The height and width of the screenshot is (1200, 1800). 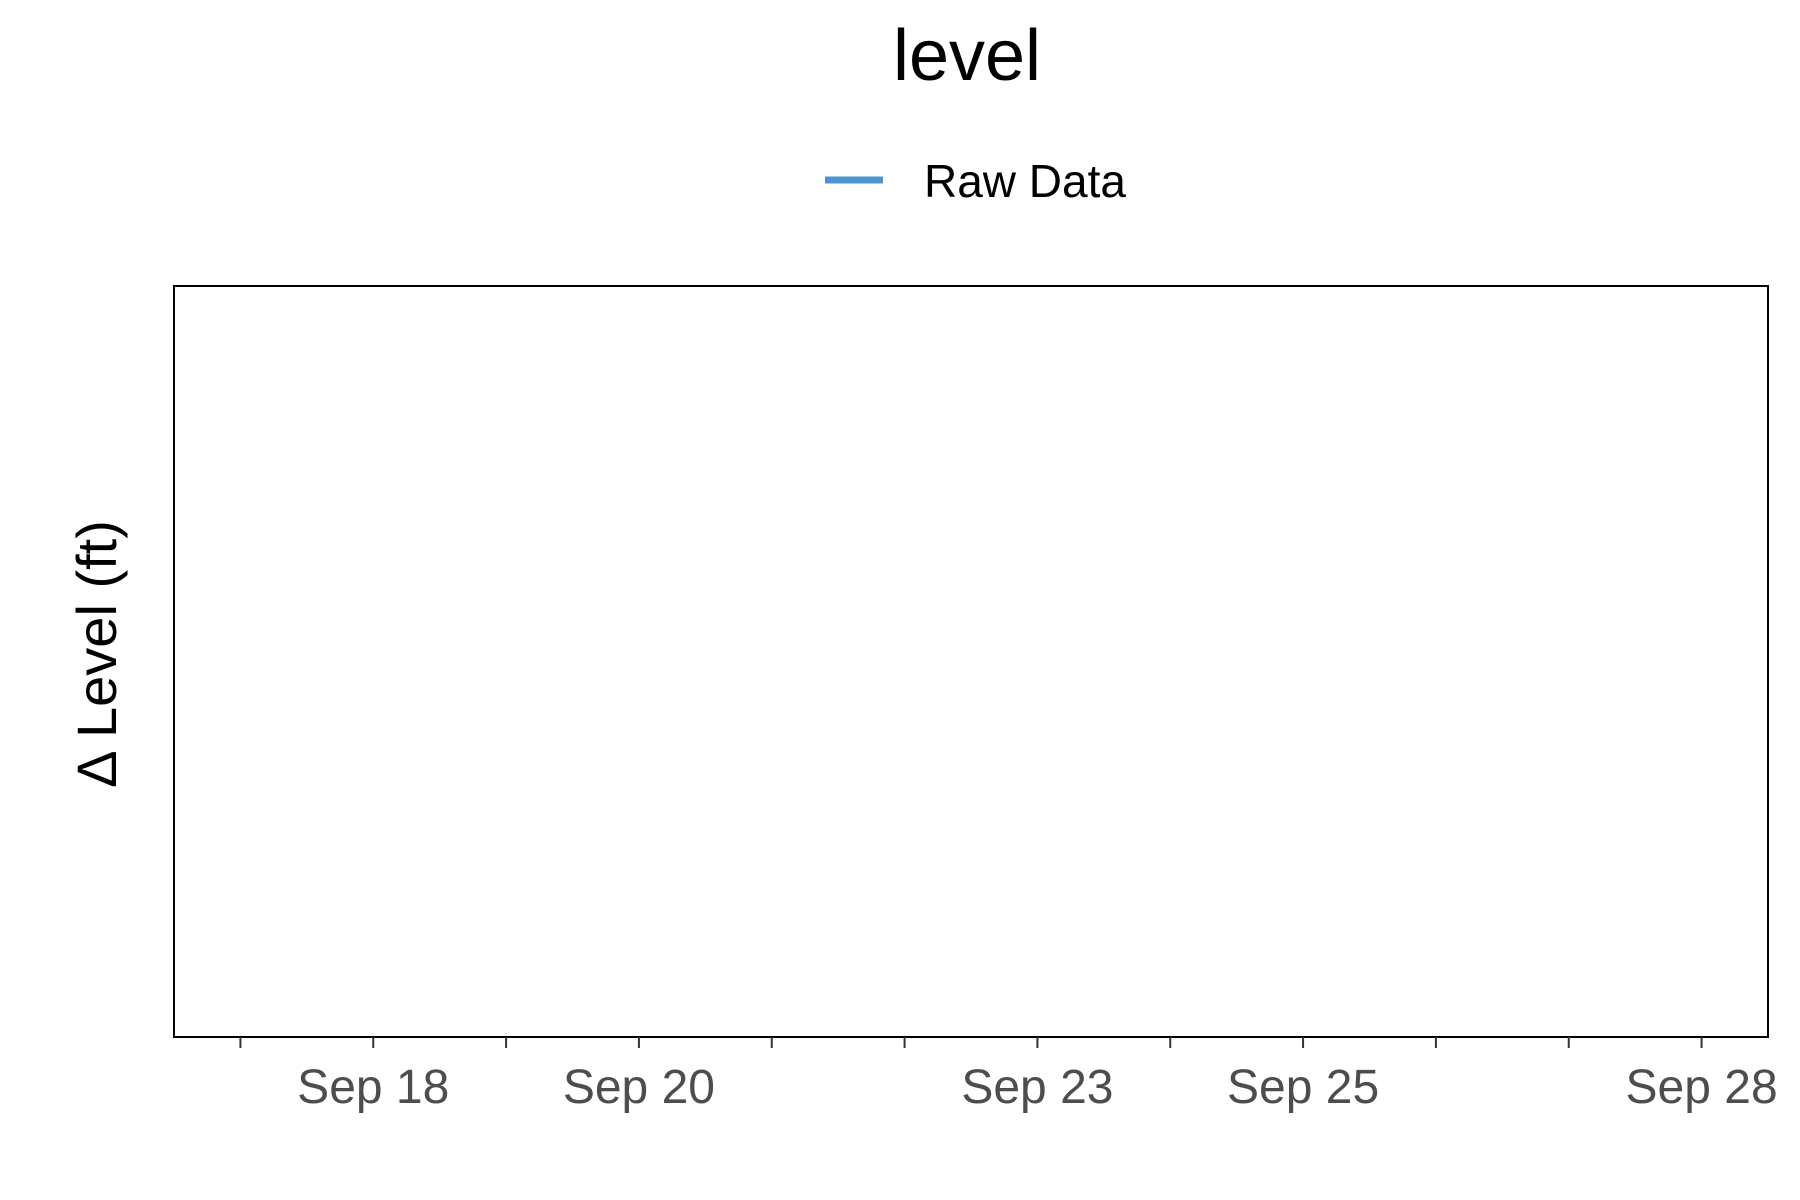 What do you see at coordinates (1702, 1087) in the screenshot?
I see `x-tick-label: Sep 28` at bounding box center [1702, 1087].